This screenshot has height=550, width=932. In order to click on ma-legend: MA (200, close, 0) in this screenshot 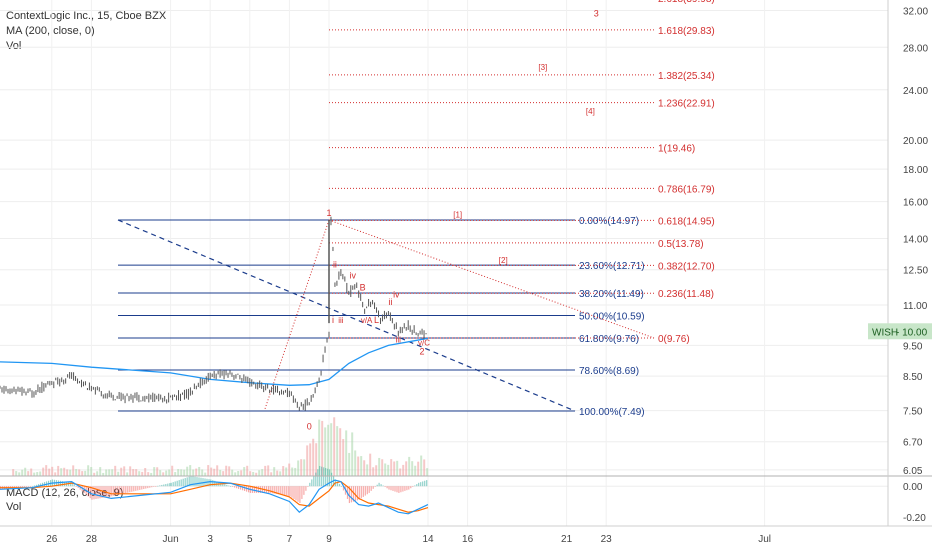, I will do `click(50, 31)`.